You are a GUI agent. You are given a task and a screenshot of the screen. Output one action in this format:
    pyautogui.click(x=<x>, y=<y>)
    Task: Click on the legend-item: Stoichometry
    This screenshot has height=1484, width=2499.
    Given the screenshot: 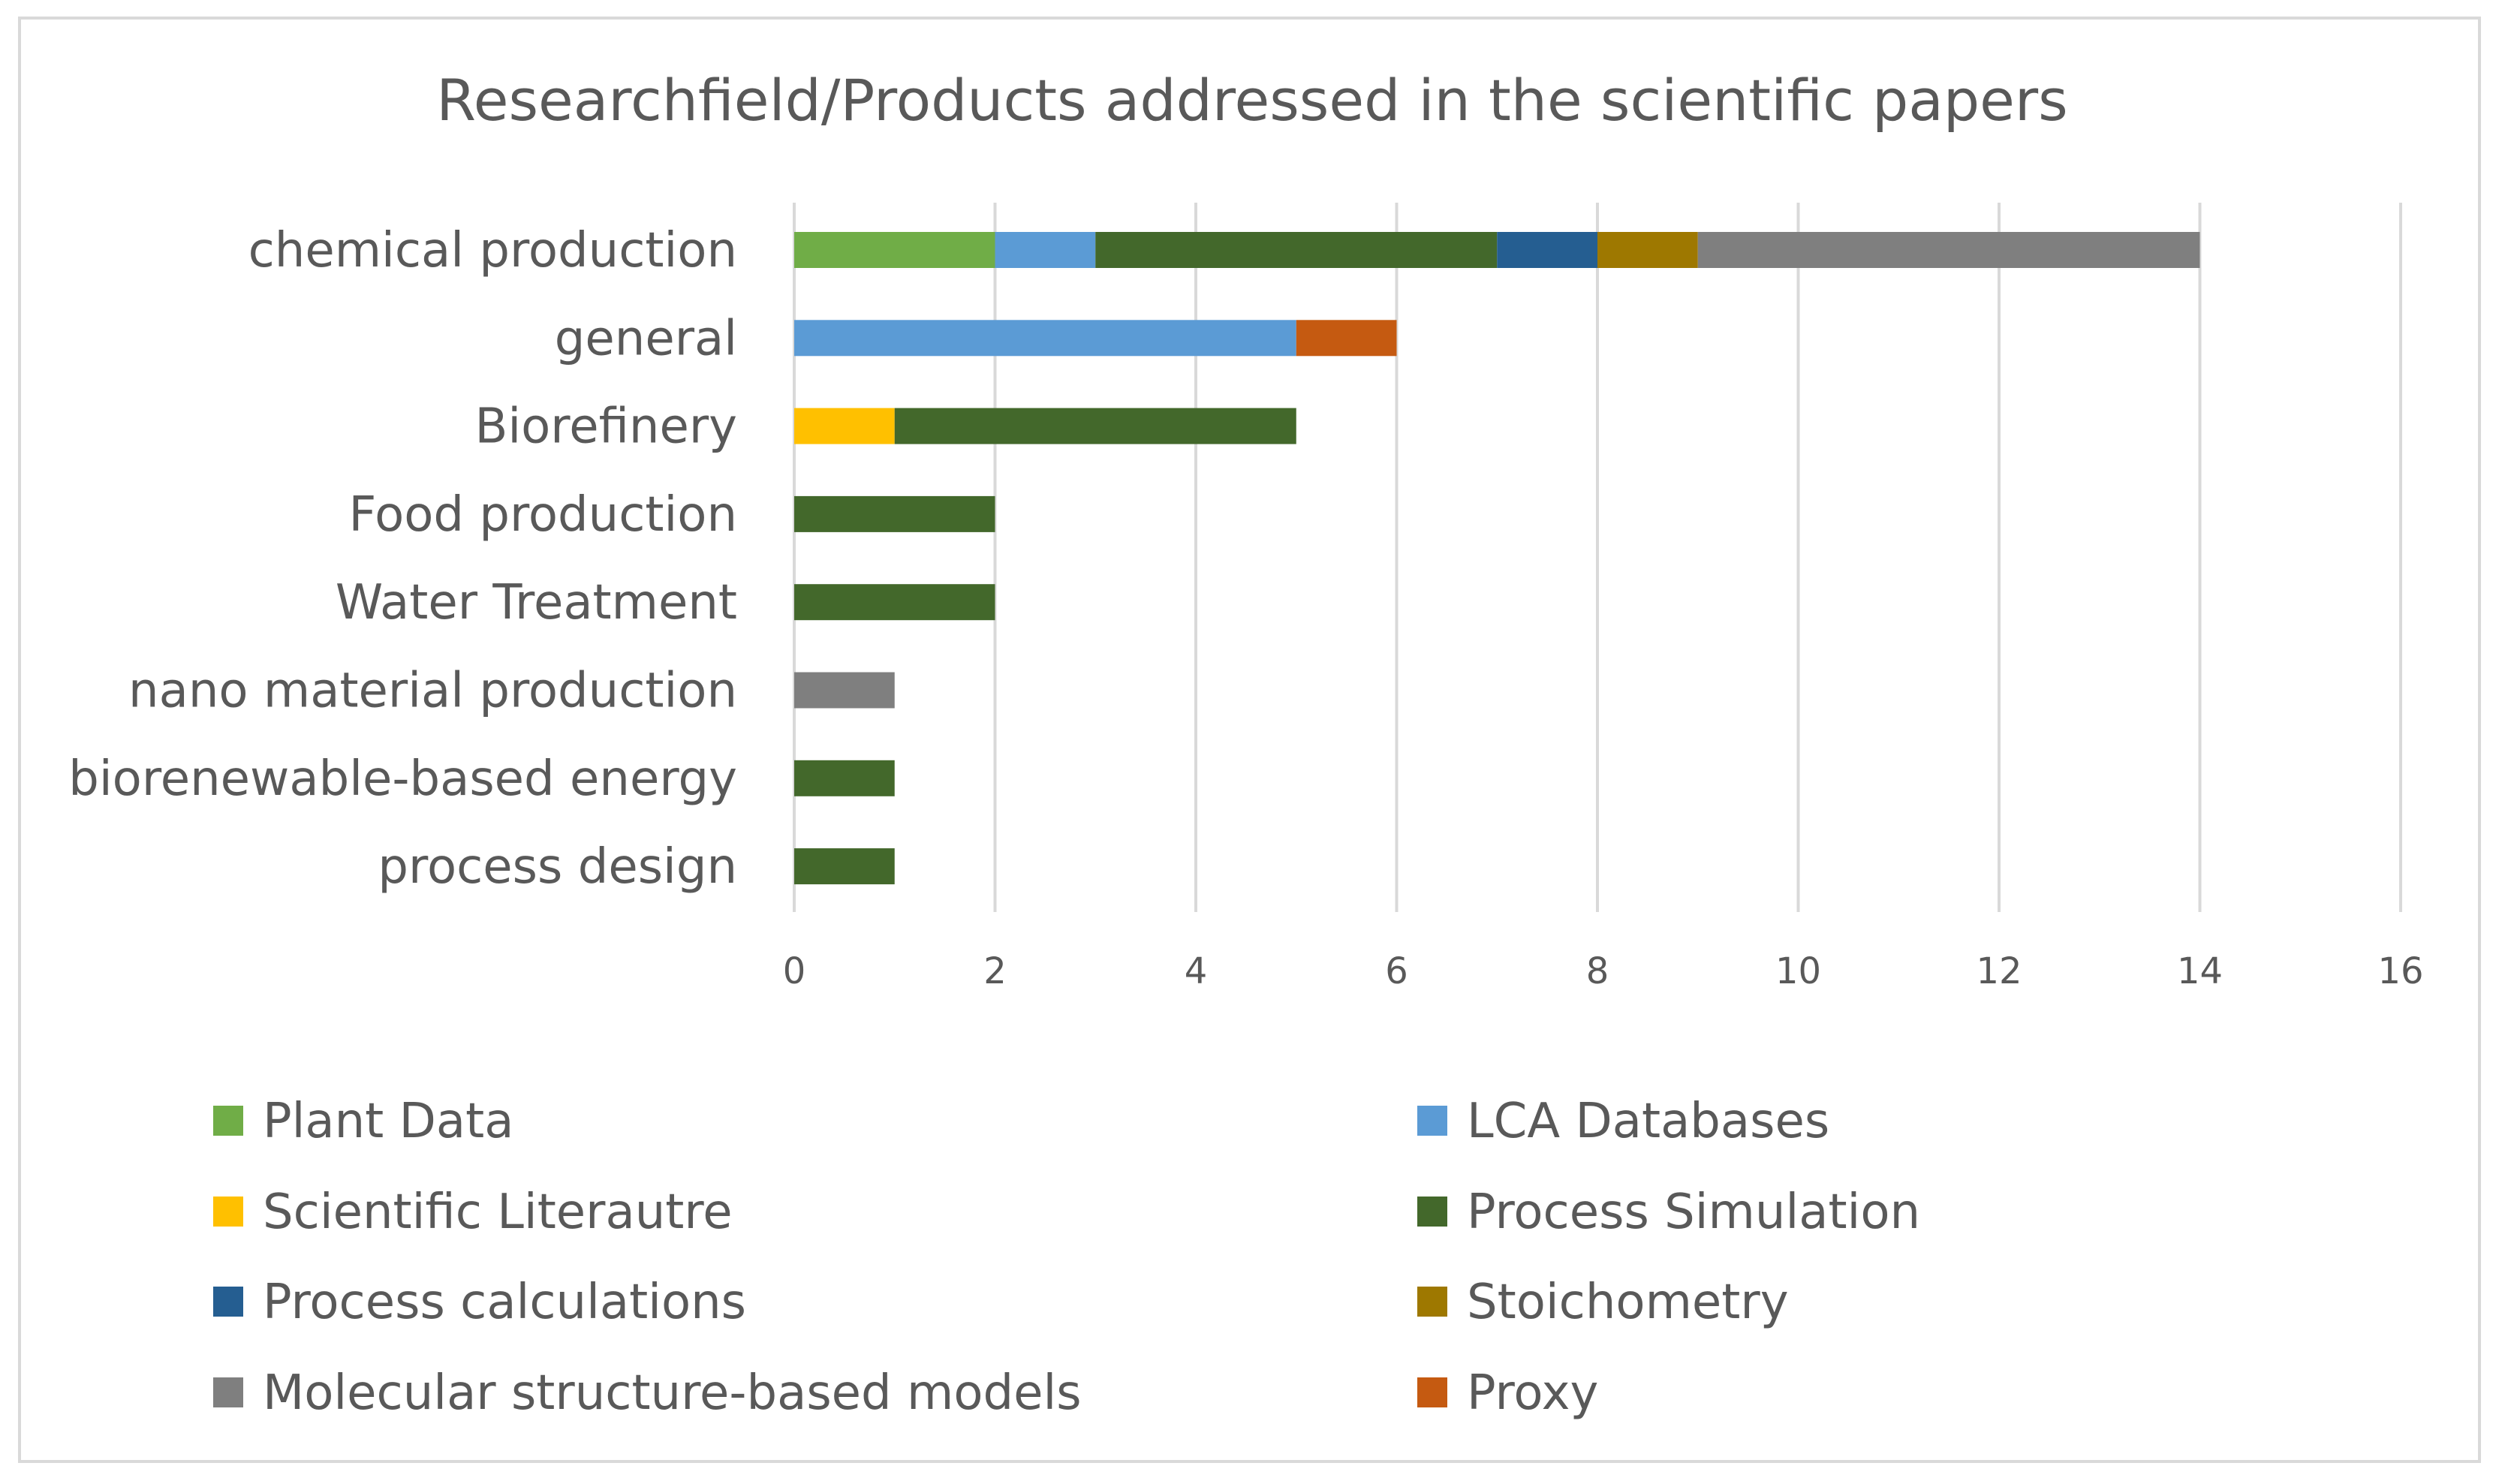 What is the action you would take?
    pyautogui.click(x=1603, y=1302)
    